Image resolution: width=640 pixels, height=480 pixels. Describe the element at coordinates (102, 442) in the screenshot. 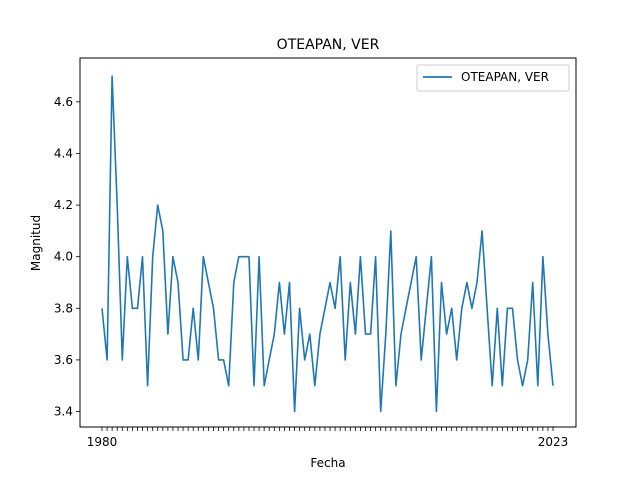

I see `x-tick-label-first: 1980` at that location.